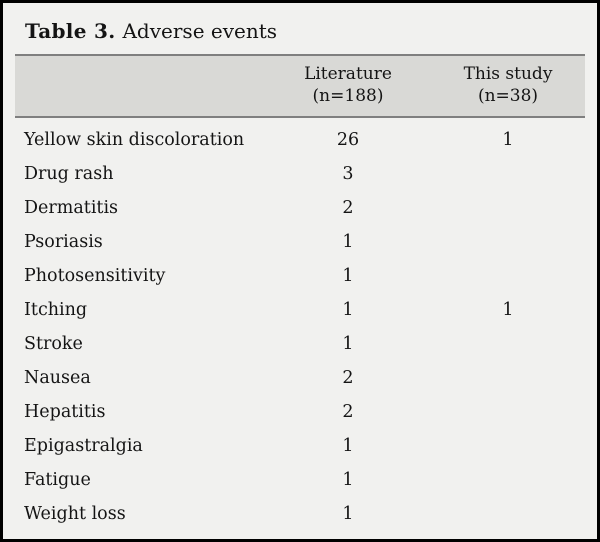  I want to click on table-row: Epigastralgia 1, so click(300, 446).